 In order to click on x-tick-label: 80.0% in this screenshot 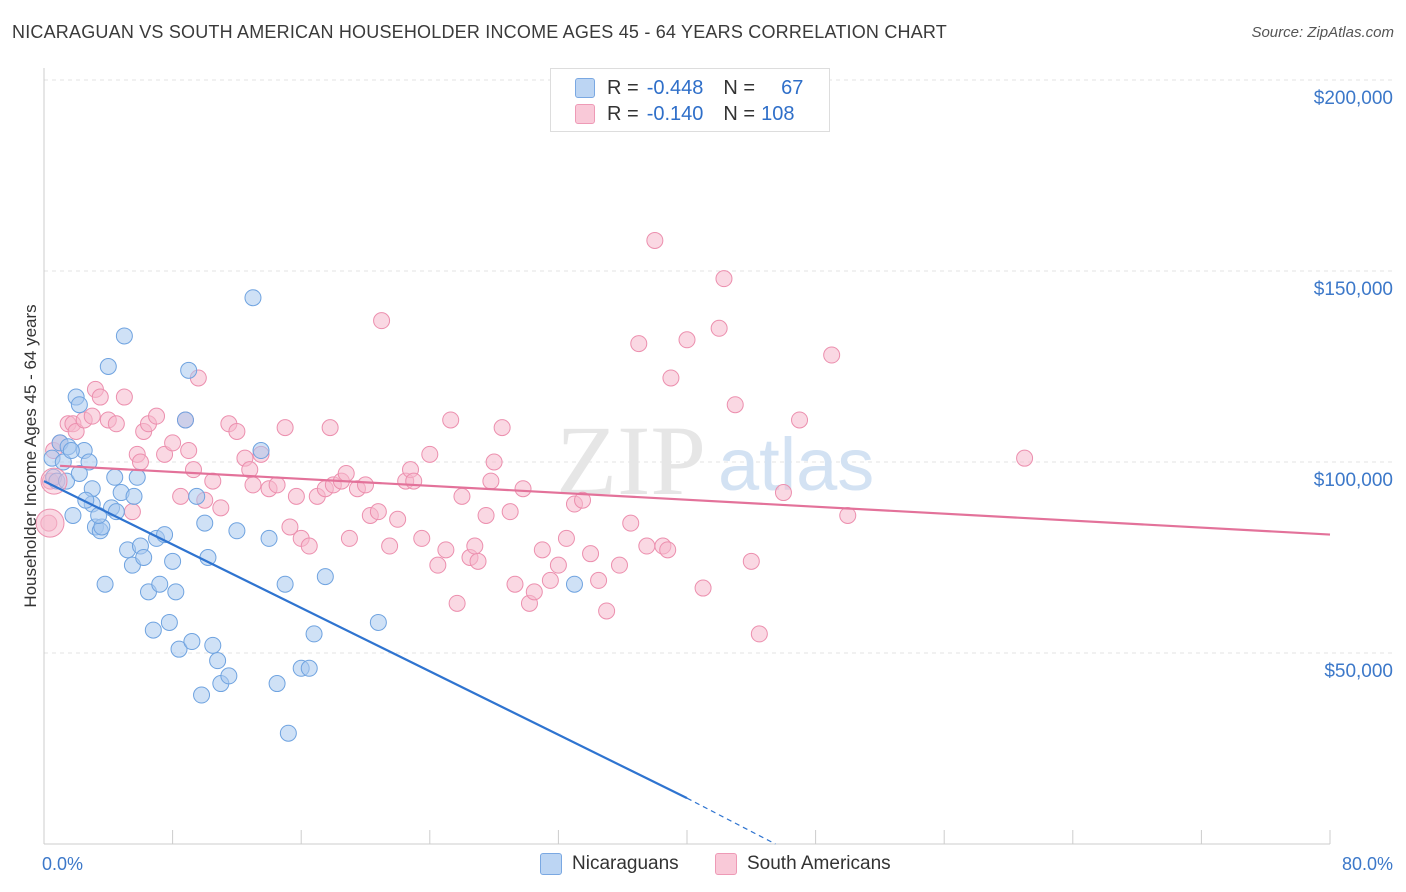, I will do `click(1367, 864)`.